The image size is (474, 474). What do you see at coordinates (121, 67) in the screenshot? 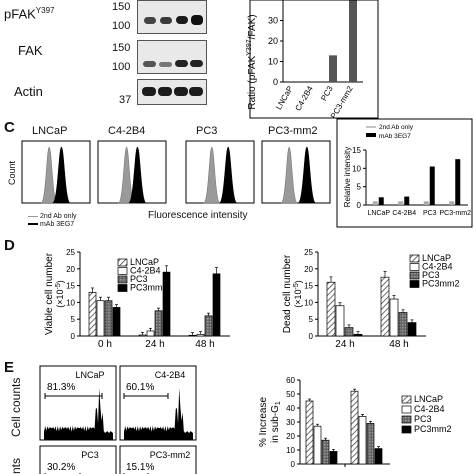
I see `mw-marker: 100` at bounding box center [121, 67].